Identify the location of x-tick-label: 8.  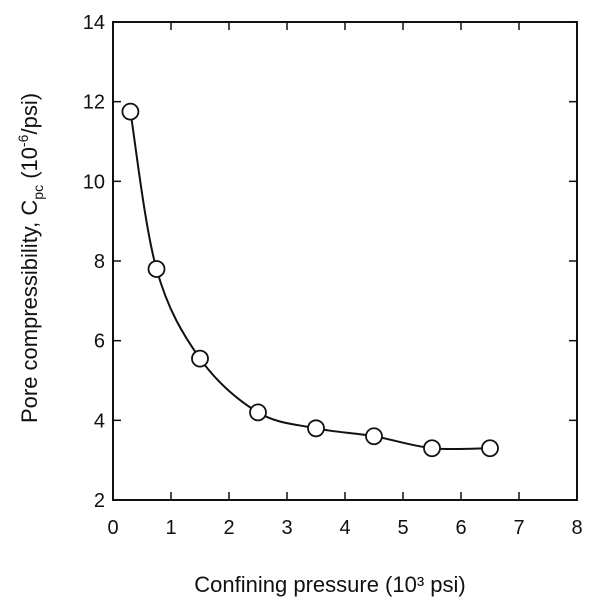
(576, 528).